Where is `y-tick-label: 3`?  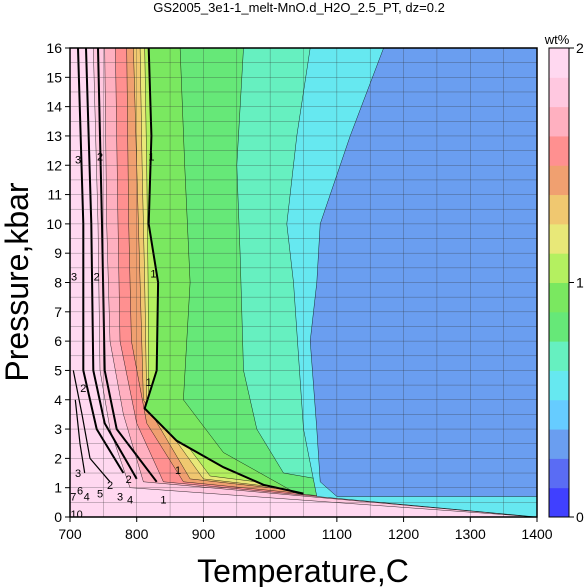 y-tick-label: 3 is located at coordinates (58, 429).